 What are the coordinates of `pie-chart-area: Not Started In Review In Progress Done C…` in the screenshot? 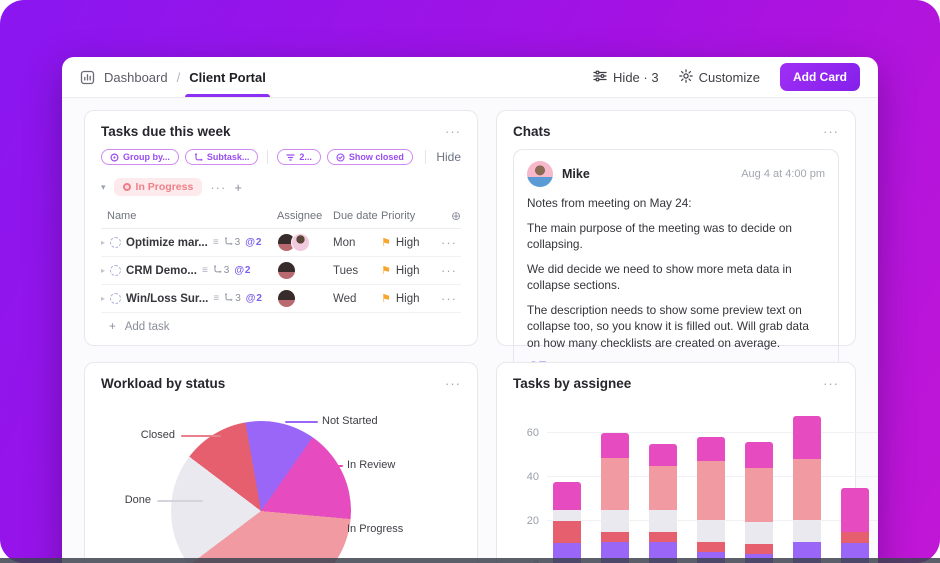 It's located at (281, 463).